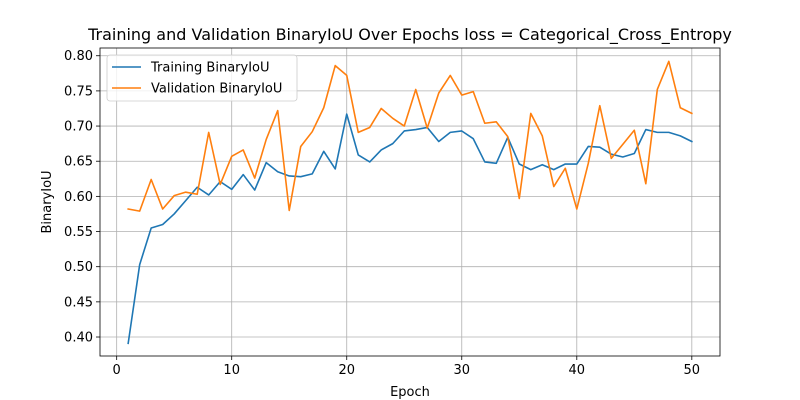 The height and width of the screenshot is (400, 800). Describe the element at coordinates (210, 68) in the screenshot. I see `legend-label: Training BinaryIoU` at that location.